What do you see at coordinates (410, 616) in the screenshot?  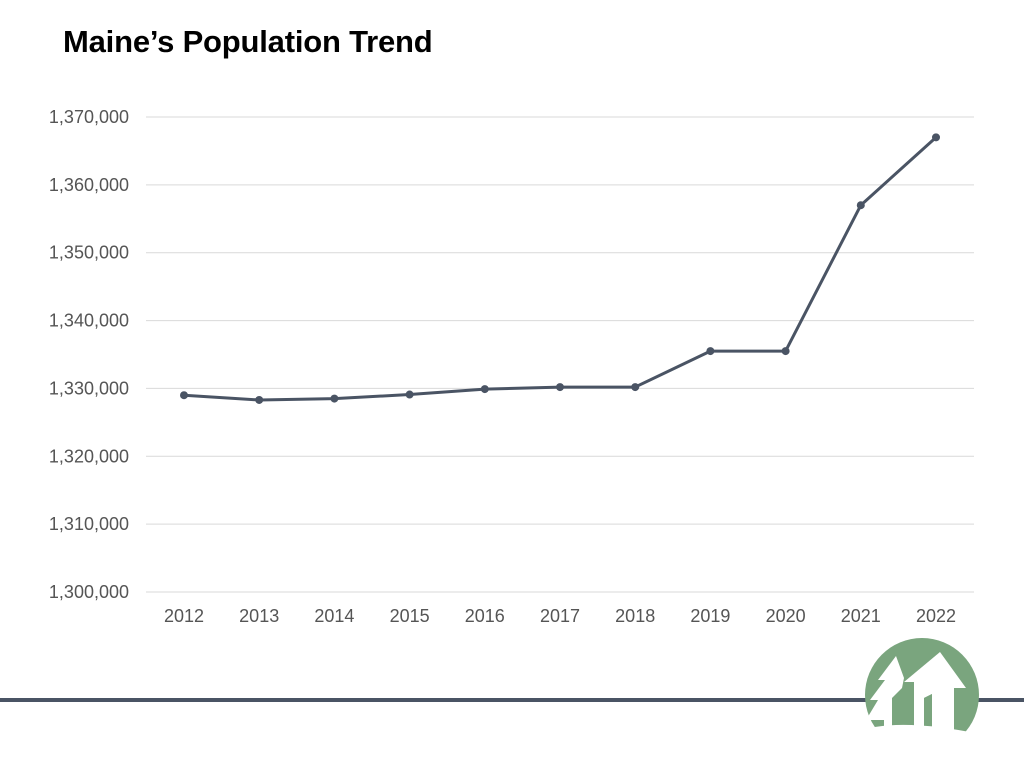 I see `x-tick-label: 2015` at bounding box center [410, 616].